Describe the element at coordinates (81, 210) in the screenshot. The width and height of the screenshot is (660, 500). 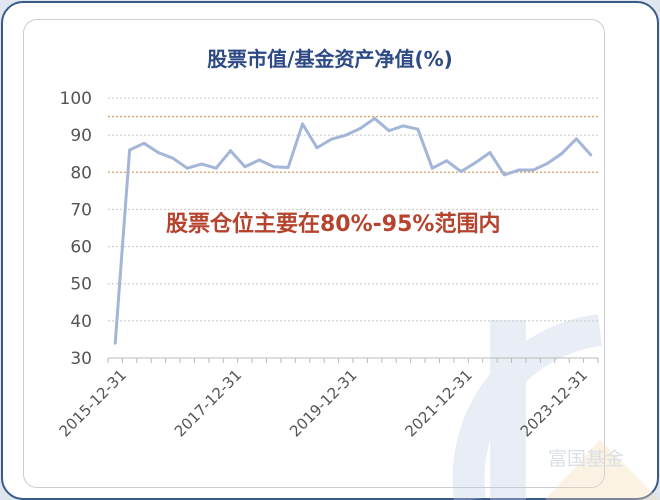
I see `y-tick-label: 70` at that location.